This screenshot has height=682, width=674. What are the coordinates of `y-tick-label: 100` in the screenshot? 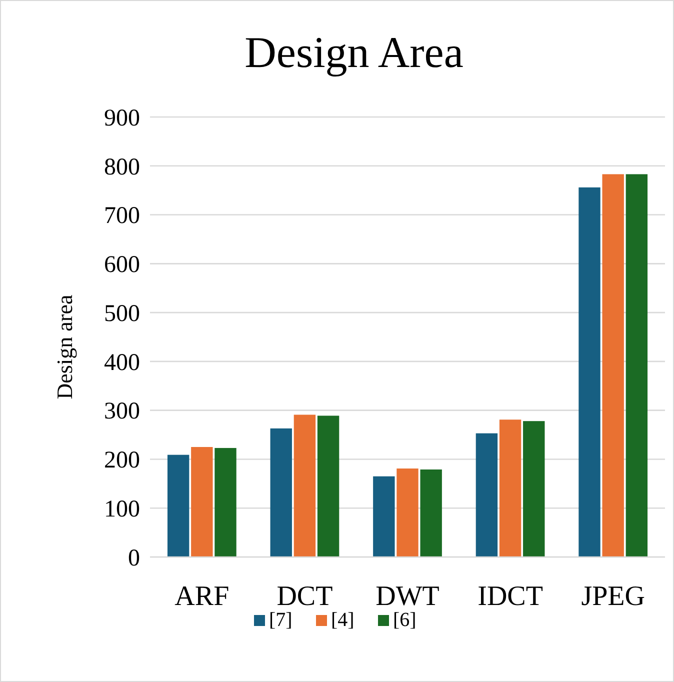 It's located at (122, 509).